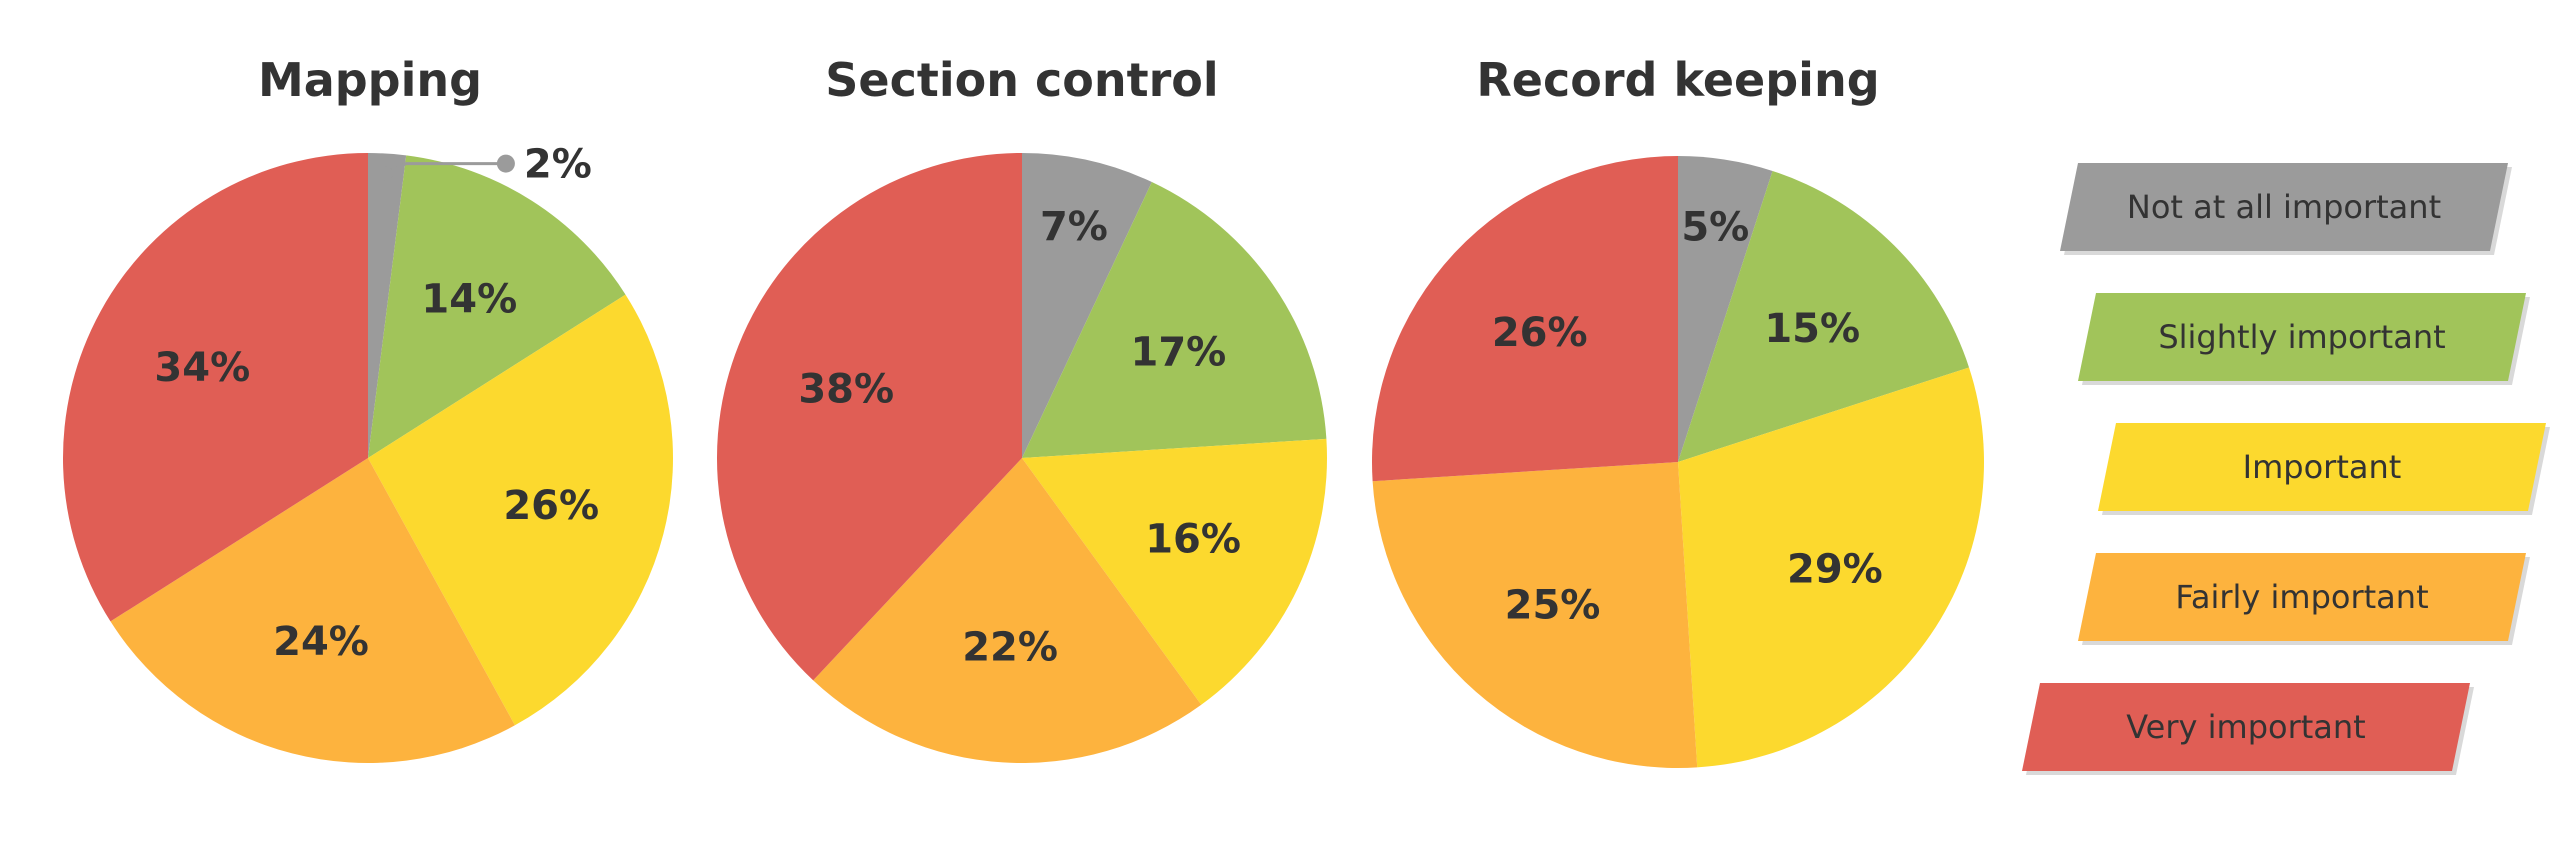 Image resolution: width=2573 pixels, height=858 pixels. I want to click on legend-label: Very important, so click(2245, 727).